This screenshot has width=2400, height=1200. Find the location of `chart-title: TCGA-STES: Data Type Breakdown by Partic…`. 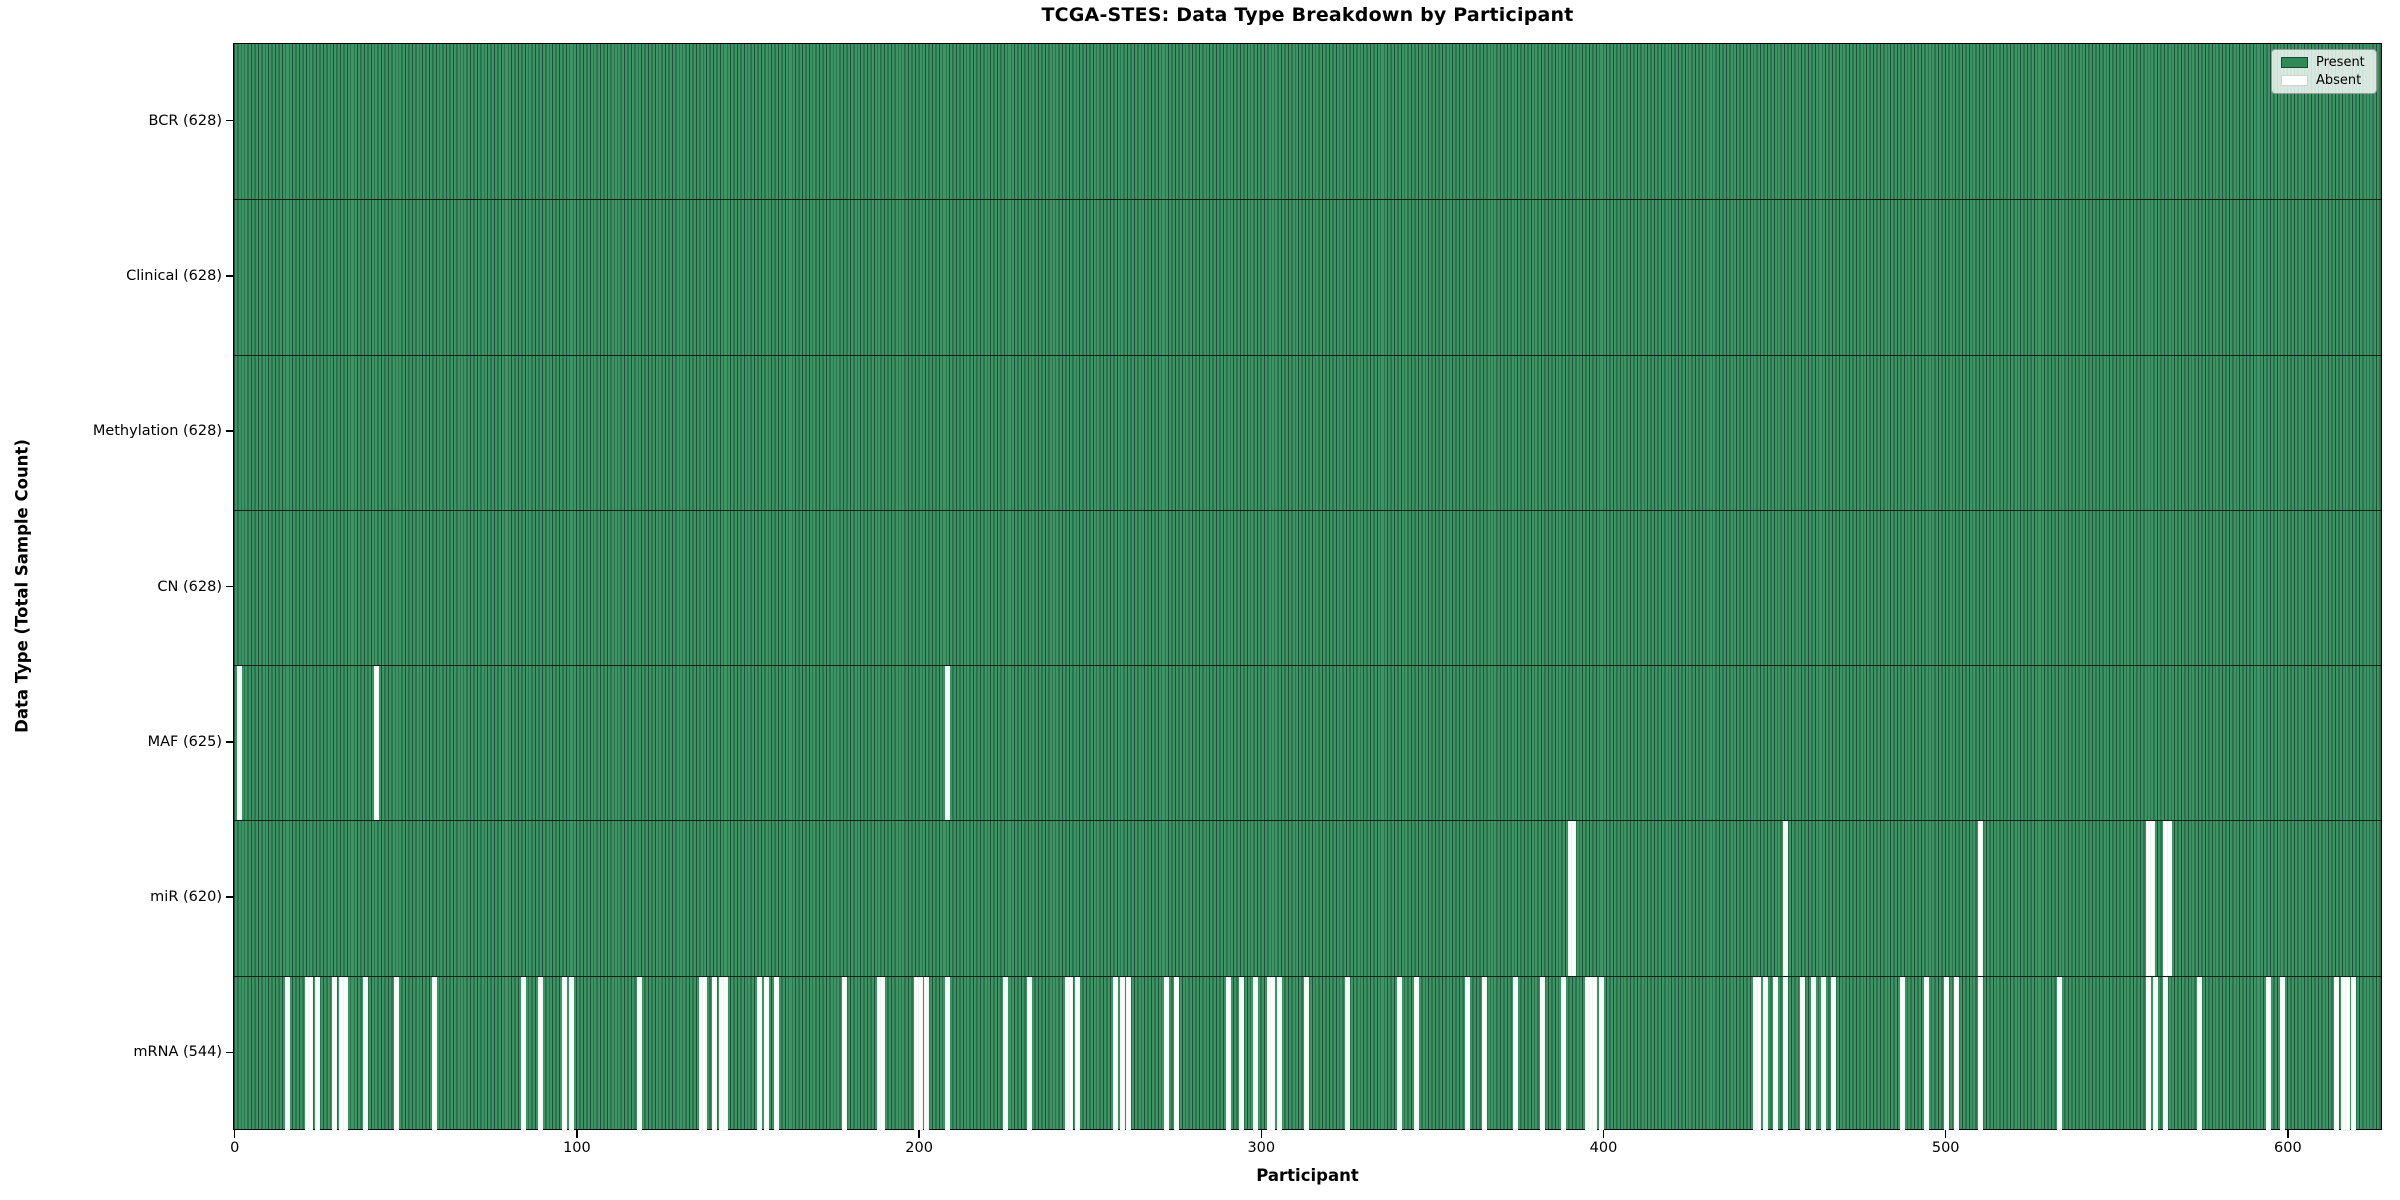

chart-title: TCGA-STES: Data Type Breakdown by Partic… is located at coordinates (1307, 15).